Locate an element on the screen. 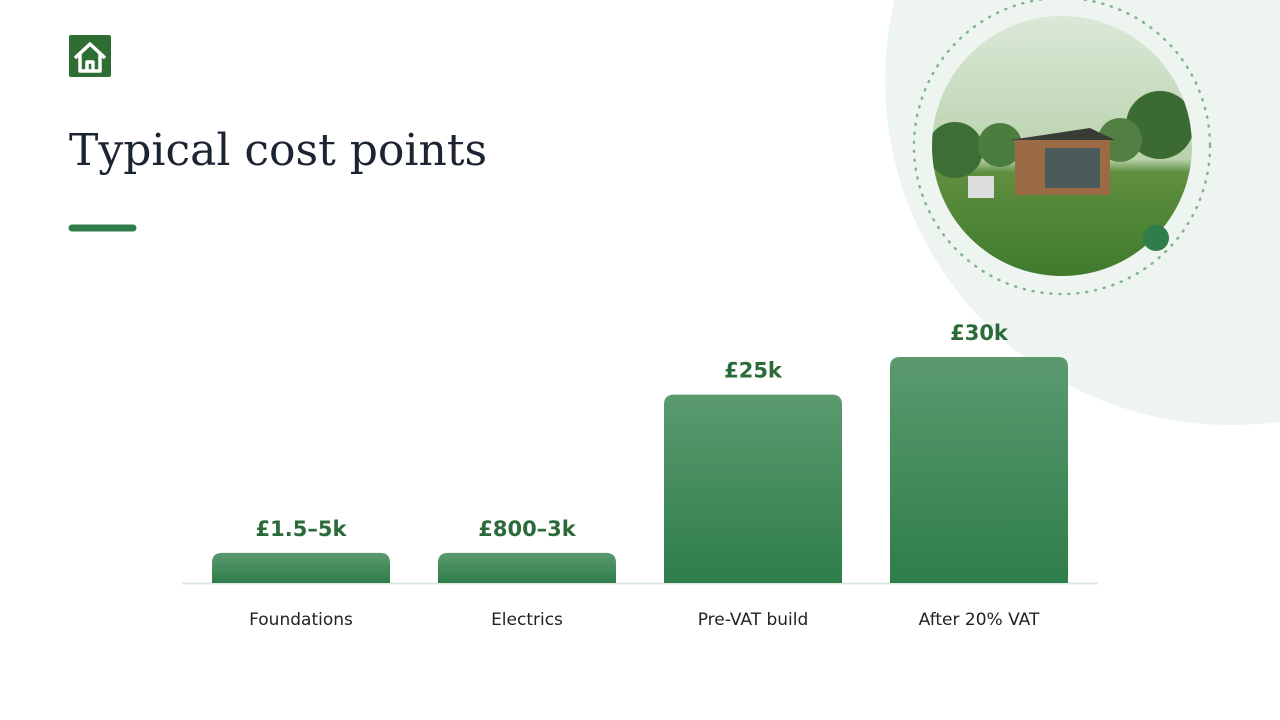 The width and height of the screenshot is (1280, 720). x-tick-label: Foundations is located at coordinates (301, 620).